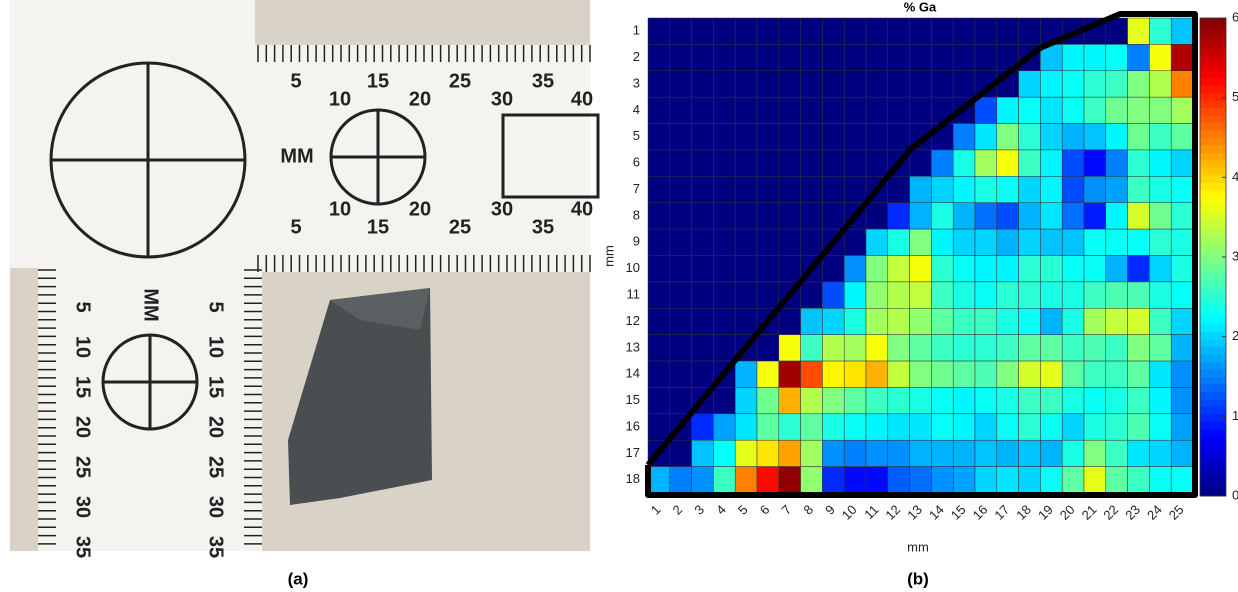 The image size is (1238, 592). I want to click on y-tick-label: 4, so click(636, 109).